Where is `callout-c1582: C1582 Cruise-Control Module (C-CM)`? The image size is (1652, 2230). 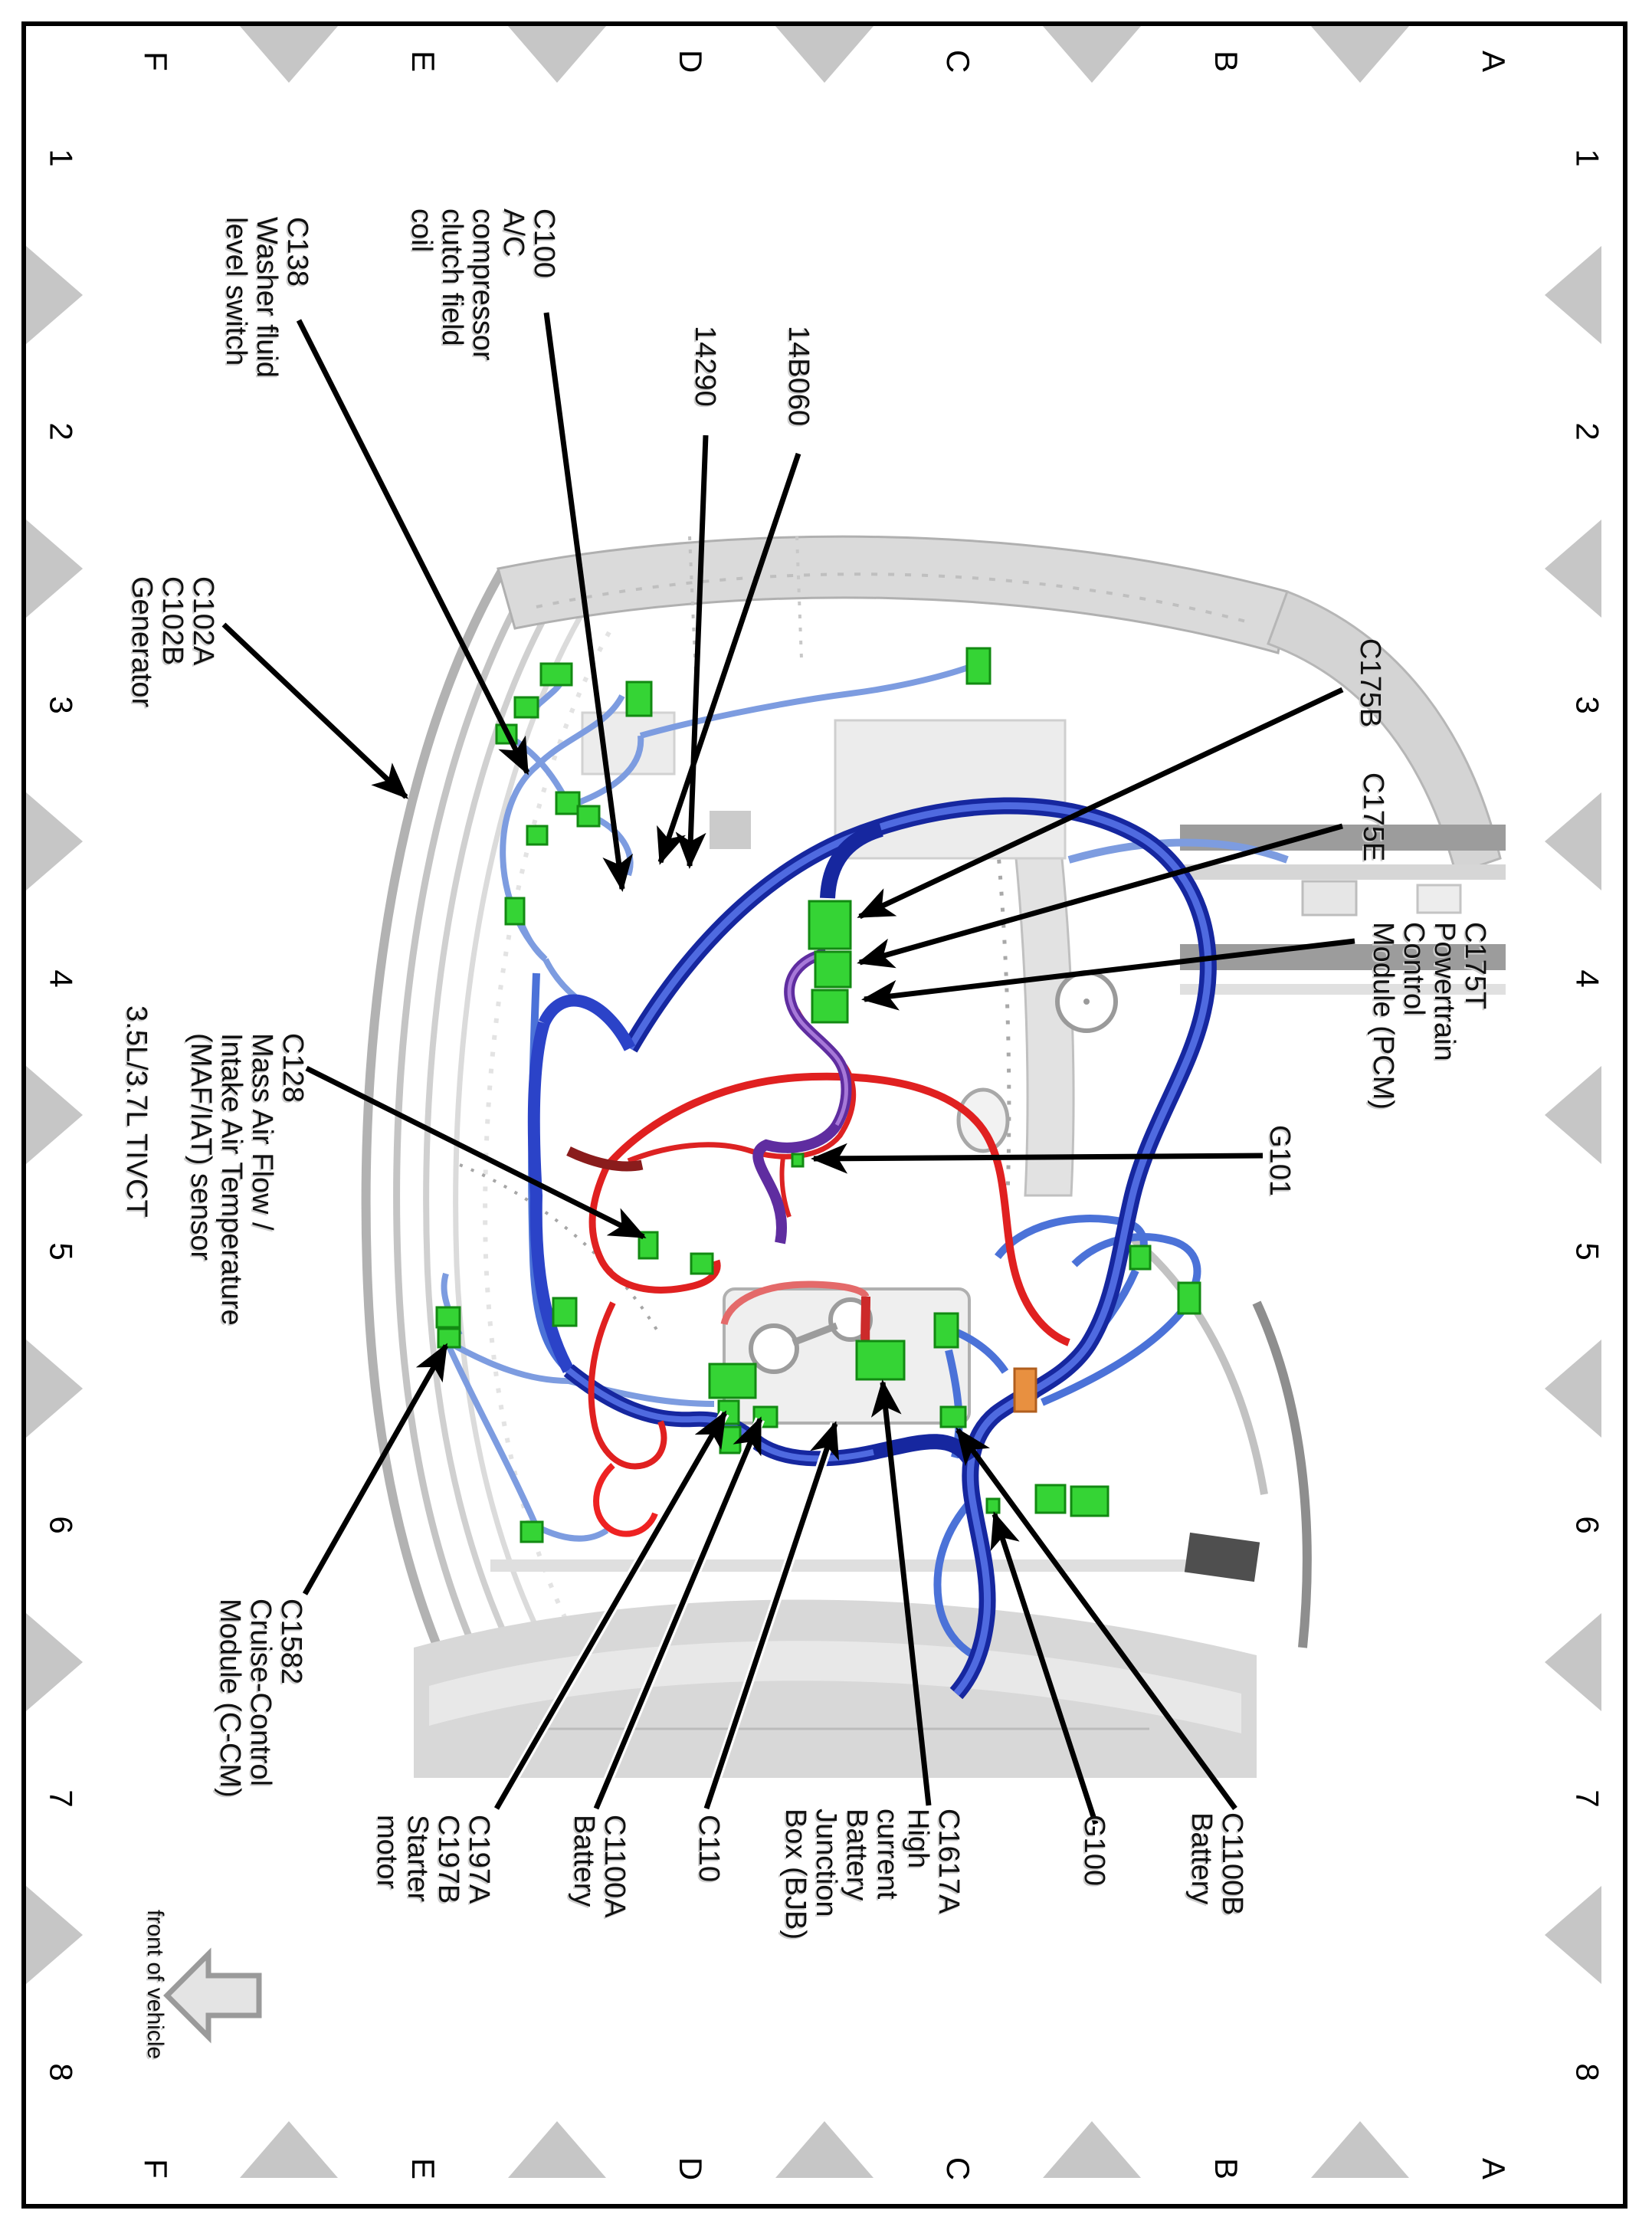 callout-c1582: C1582 Cruise-Control Module (C-CM) is located at coordinates (260, 1699).